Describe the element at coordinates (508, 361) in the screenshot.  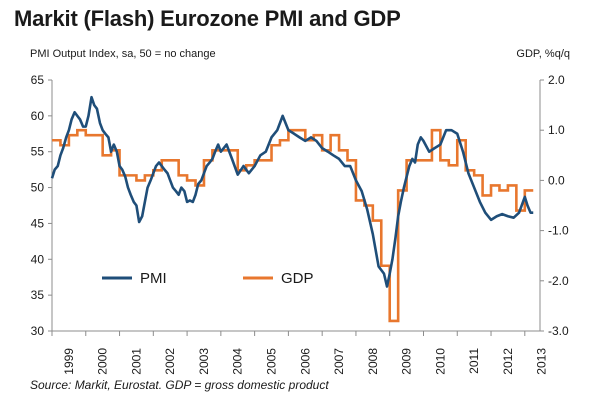
I see `x-tick-label: 2012` at that location.